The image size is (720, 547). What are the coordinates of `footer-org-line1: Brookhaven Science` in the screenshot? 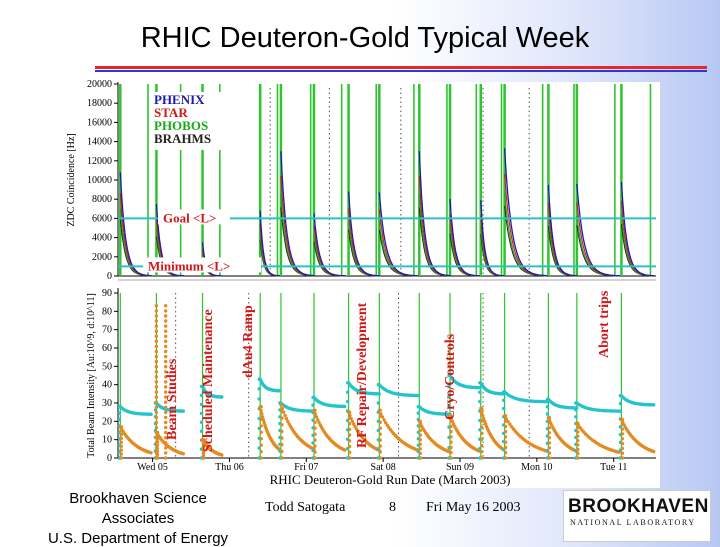 It's located at (138, 498).